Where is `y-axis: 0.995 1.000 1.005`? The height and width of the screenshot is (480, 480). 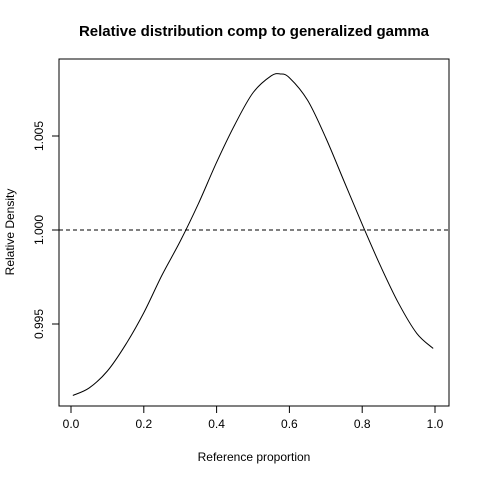 y-axis: 0.995 1.000 1.005 is located at coordinates (46, 230).